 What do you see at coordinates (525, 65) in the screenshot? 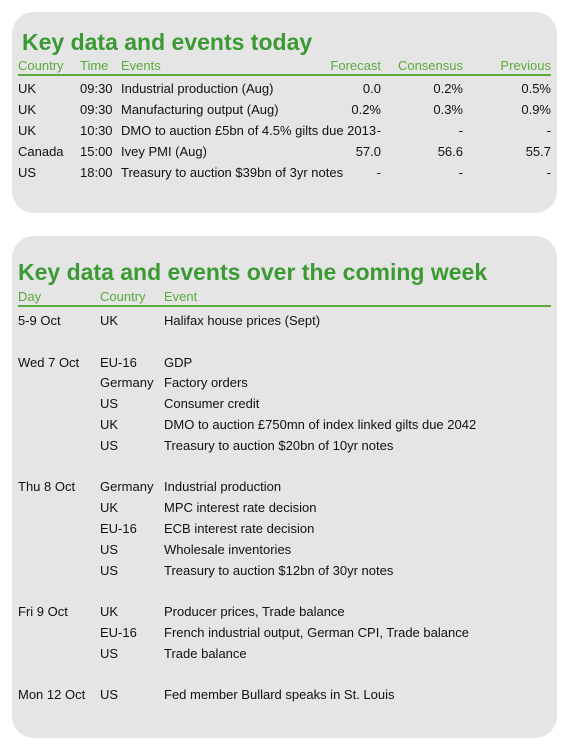
I see `column-header: Previous` at bounding box center [525, 65].